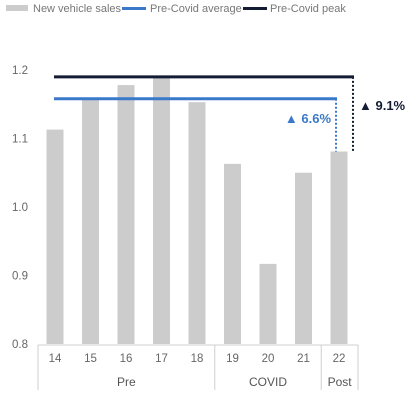 Image resolution: width=409 pixels, height=402 pixels. What do you see at coordinates (55, 359) in the screenshot?
I see `x-tick-label: 14` at bounding box center [55, 359].